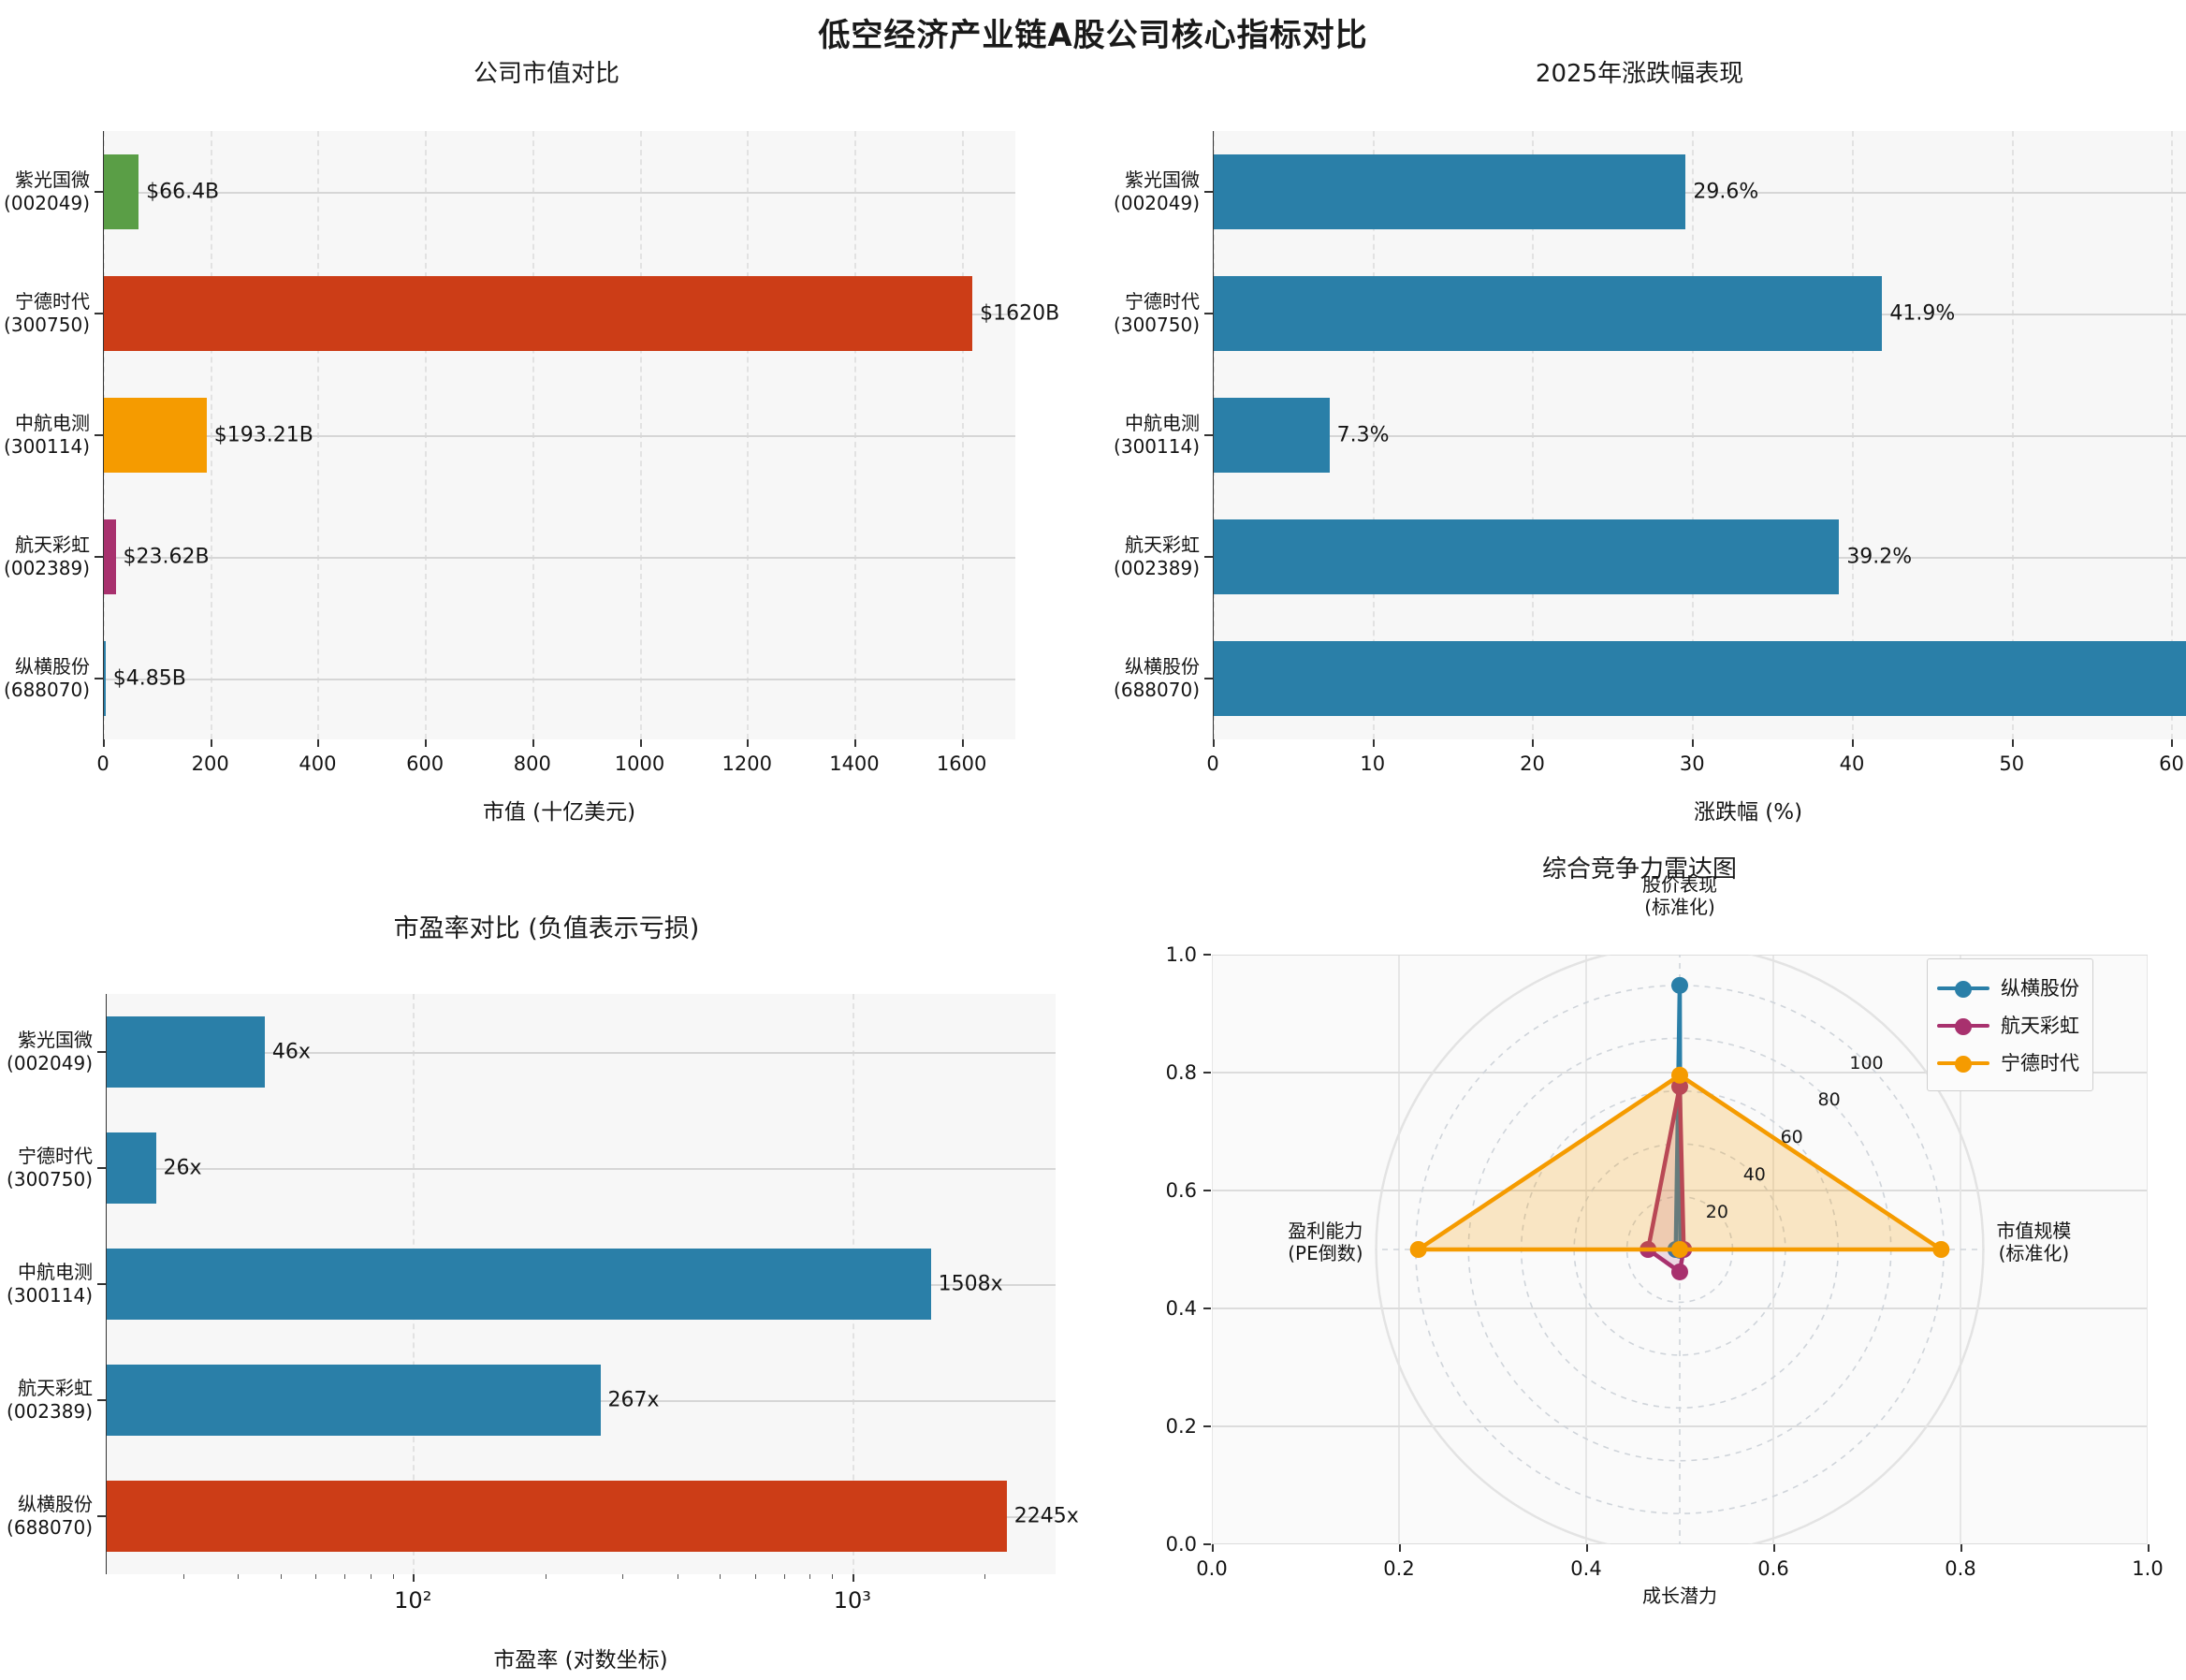  What do you see at coordinates (1046, 1516) in the screenshot?
I see `bar-value-label: 2245x` at bounding box center [1046, 1516].